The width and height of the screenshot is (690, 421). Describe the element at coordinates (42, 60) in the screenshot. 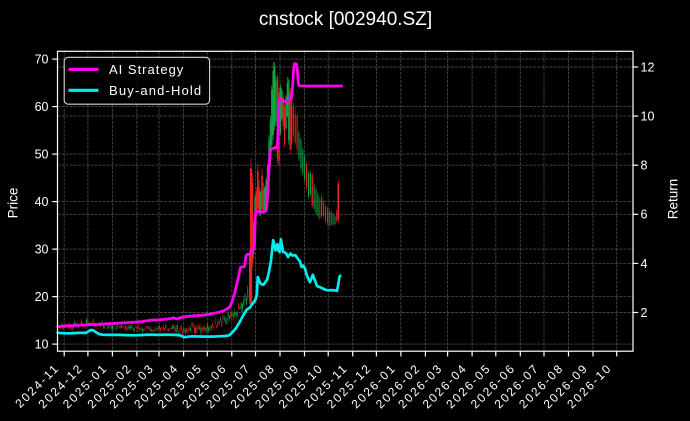

I see `svg-text: 70` at that location.